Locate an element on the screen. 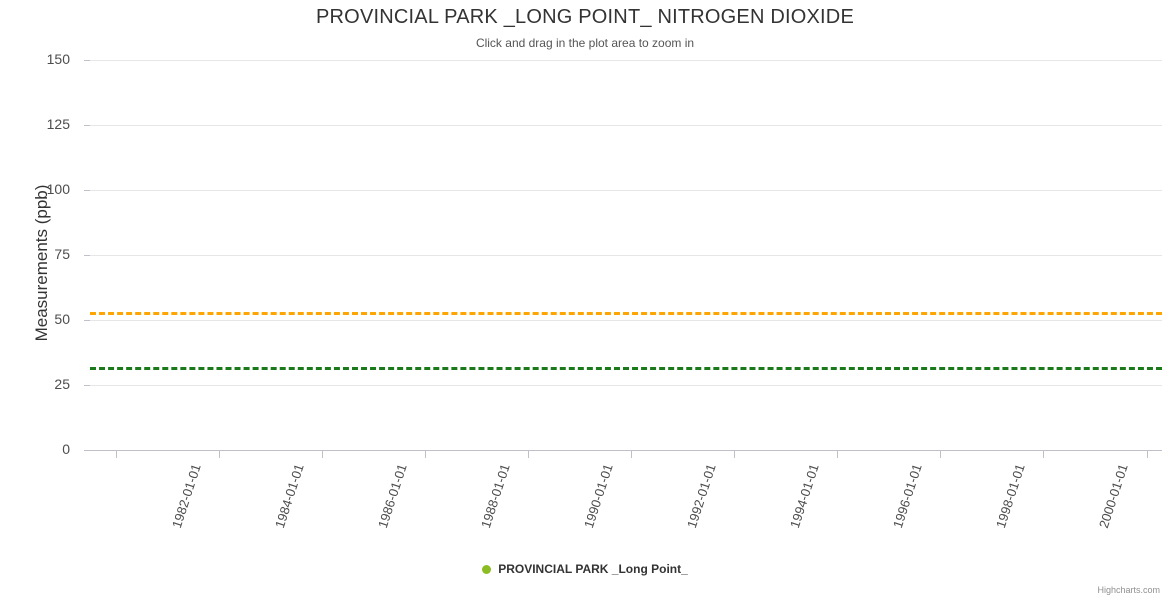 The width and height of the screenshot is (1170, 600). x-axis-line is located at coordinates (626, 450).